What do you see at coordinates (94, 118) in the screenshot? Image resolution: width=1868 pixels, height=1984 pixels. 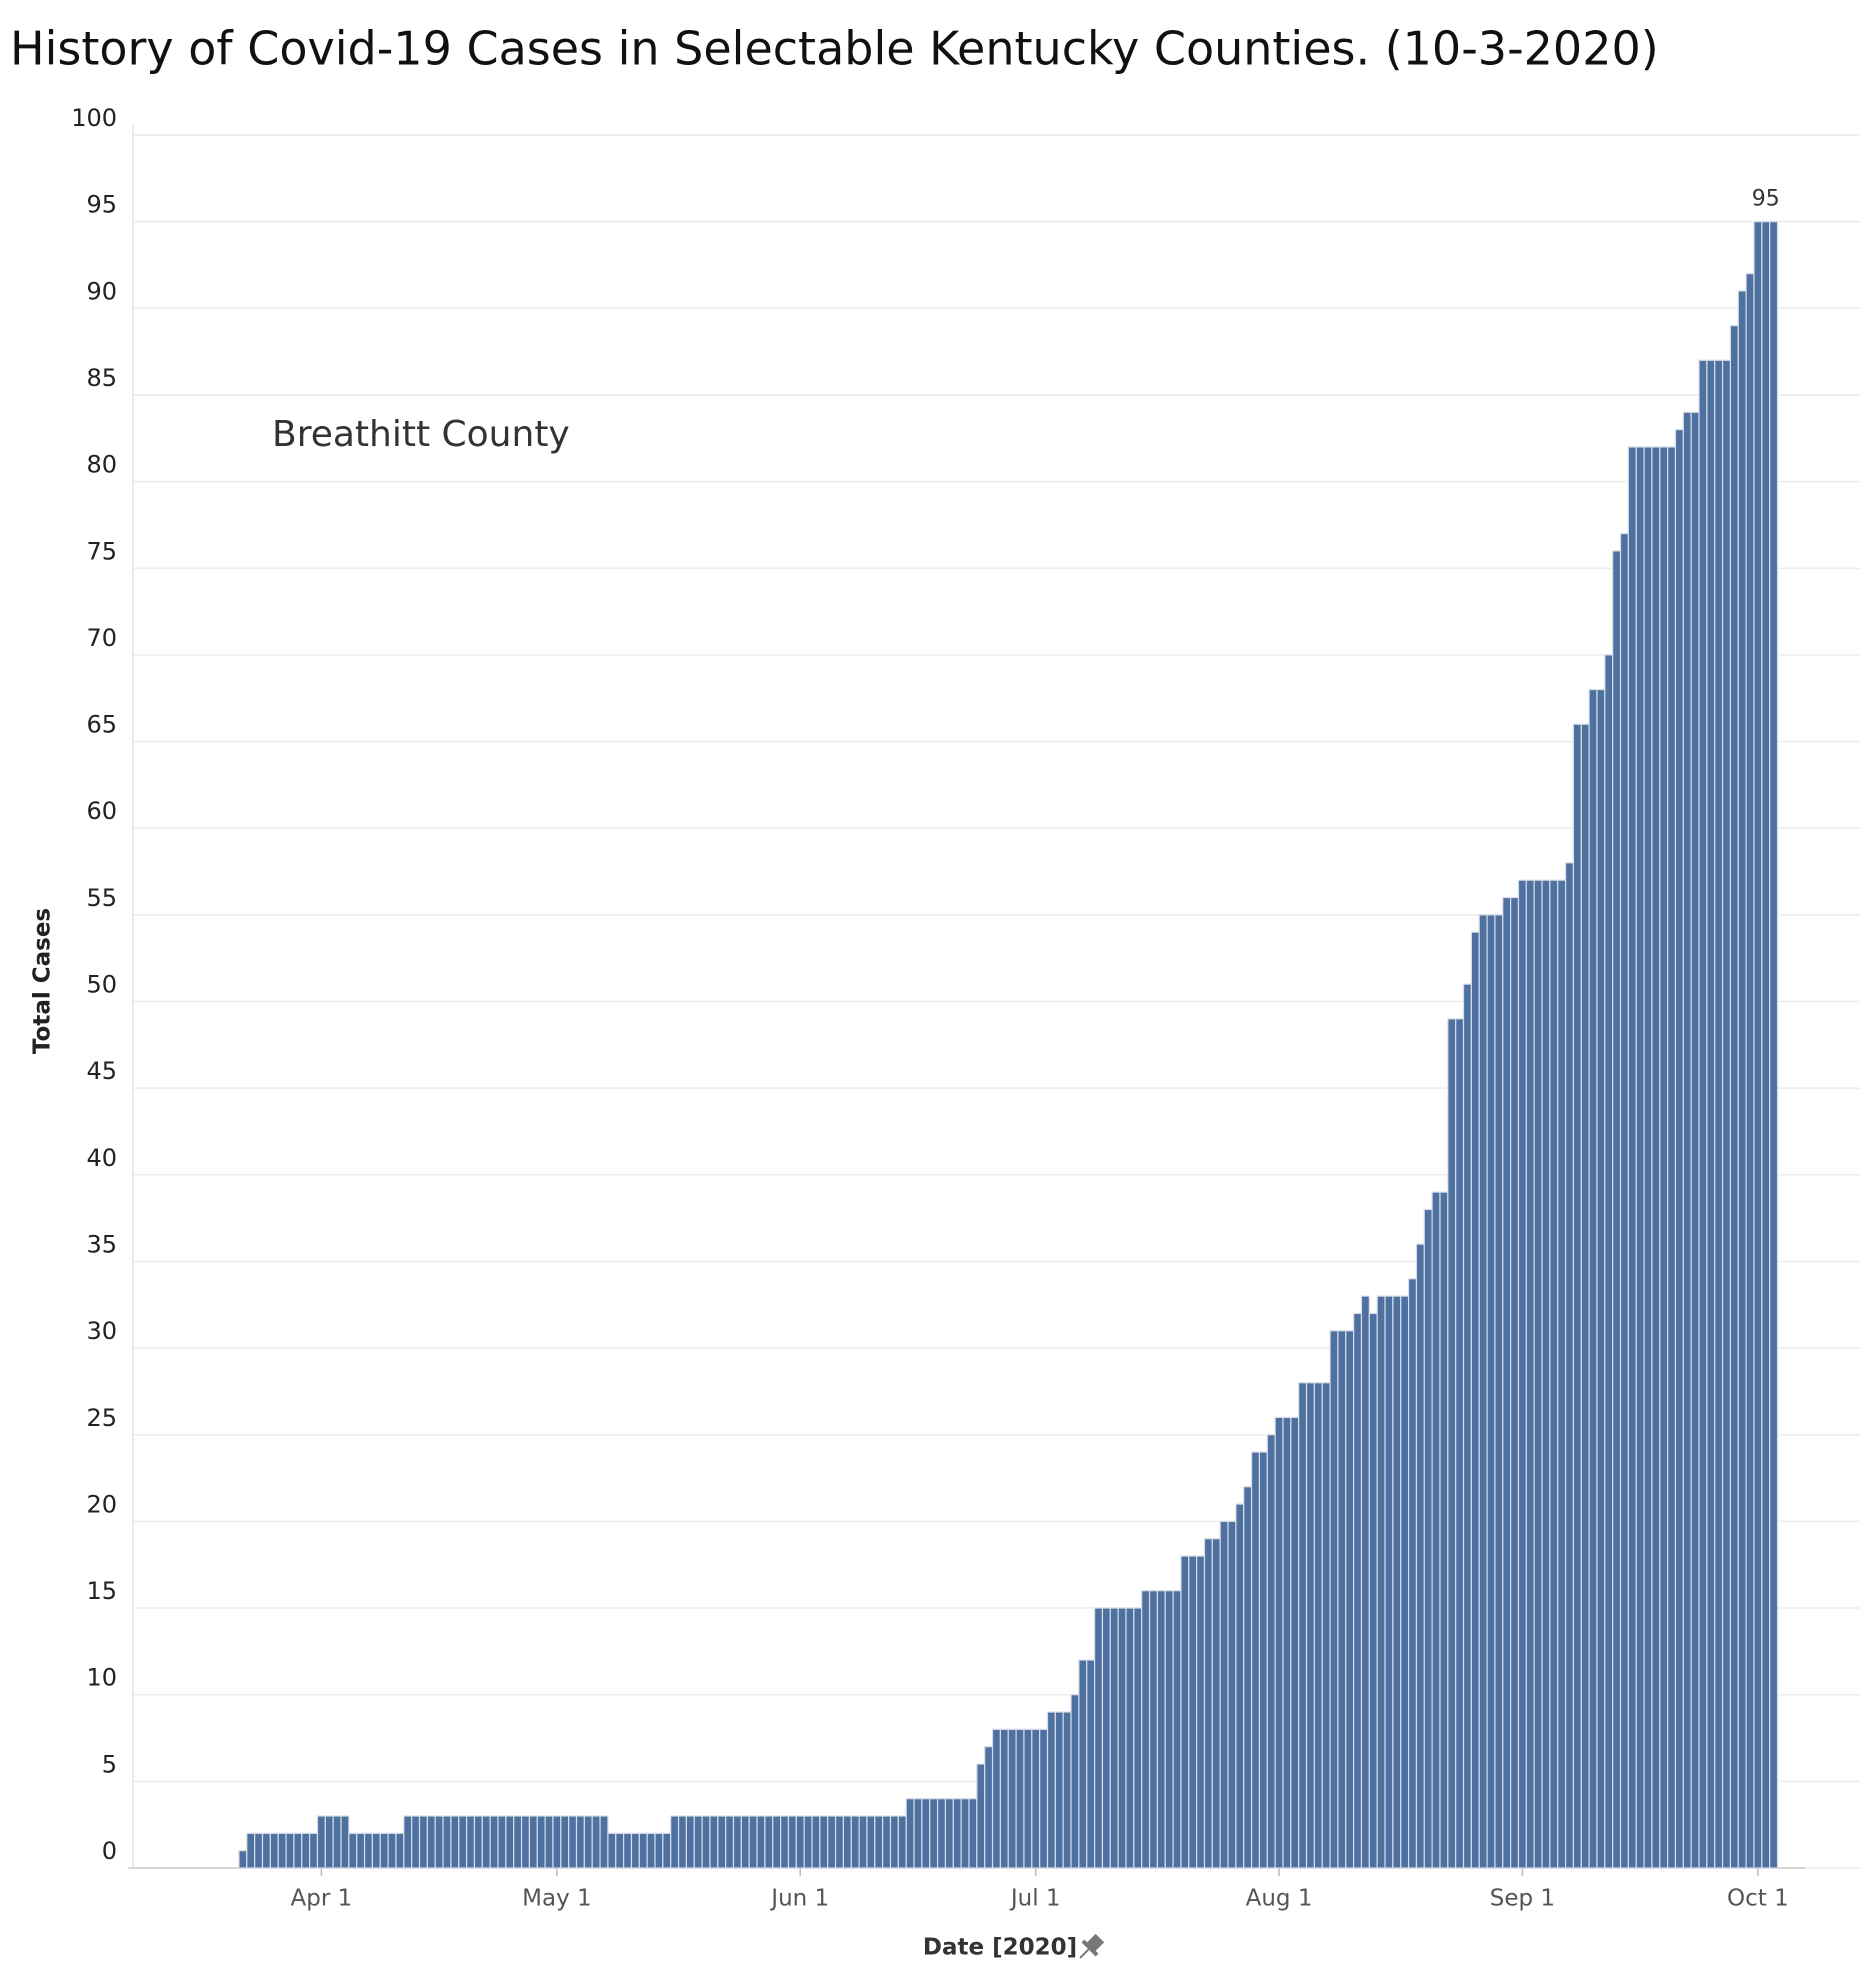 I see `y-tick-label: 100` at bounding box center [94, 118].